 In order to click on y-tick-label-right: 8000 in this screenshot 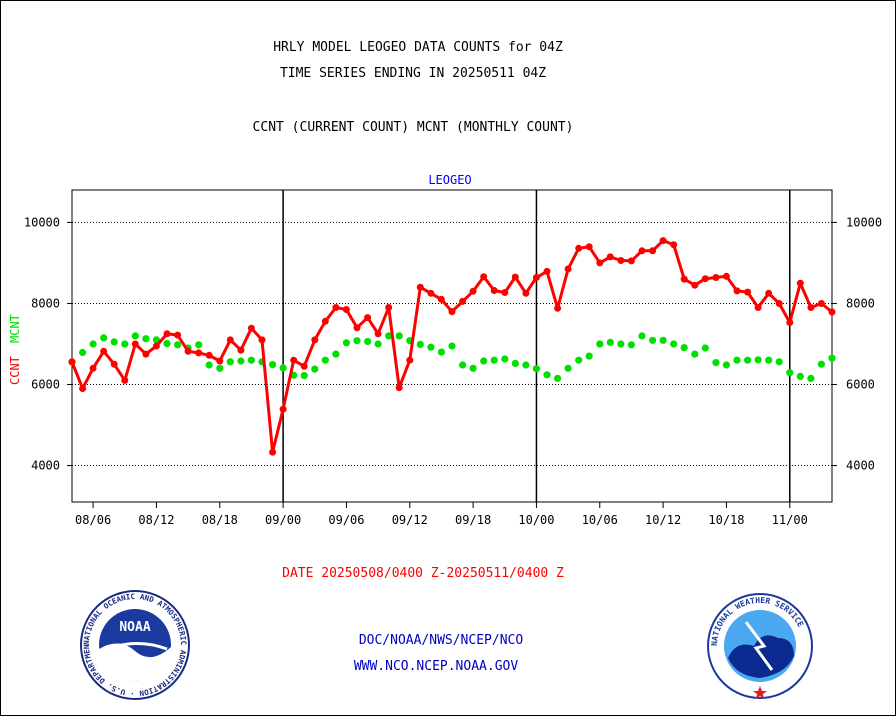, I will do `click(860, 303)`.